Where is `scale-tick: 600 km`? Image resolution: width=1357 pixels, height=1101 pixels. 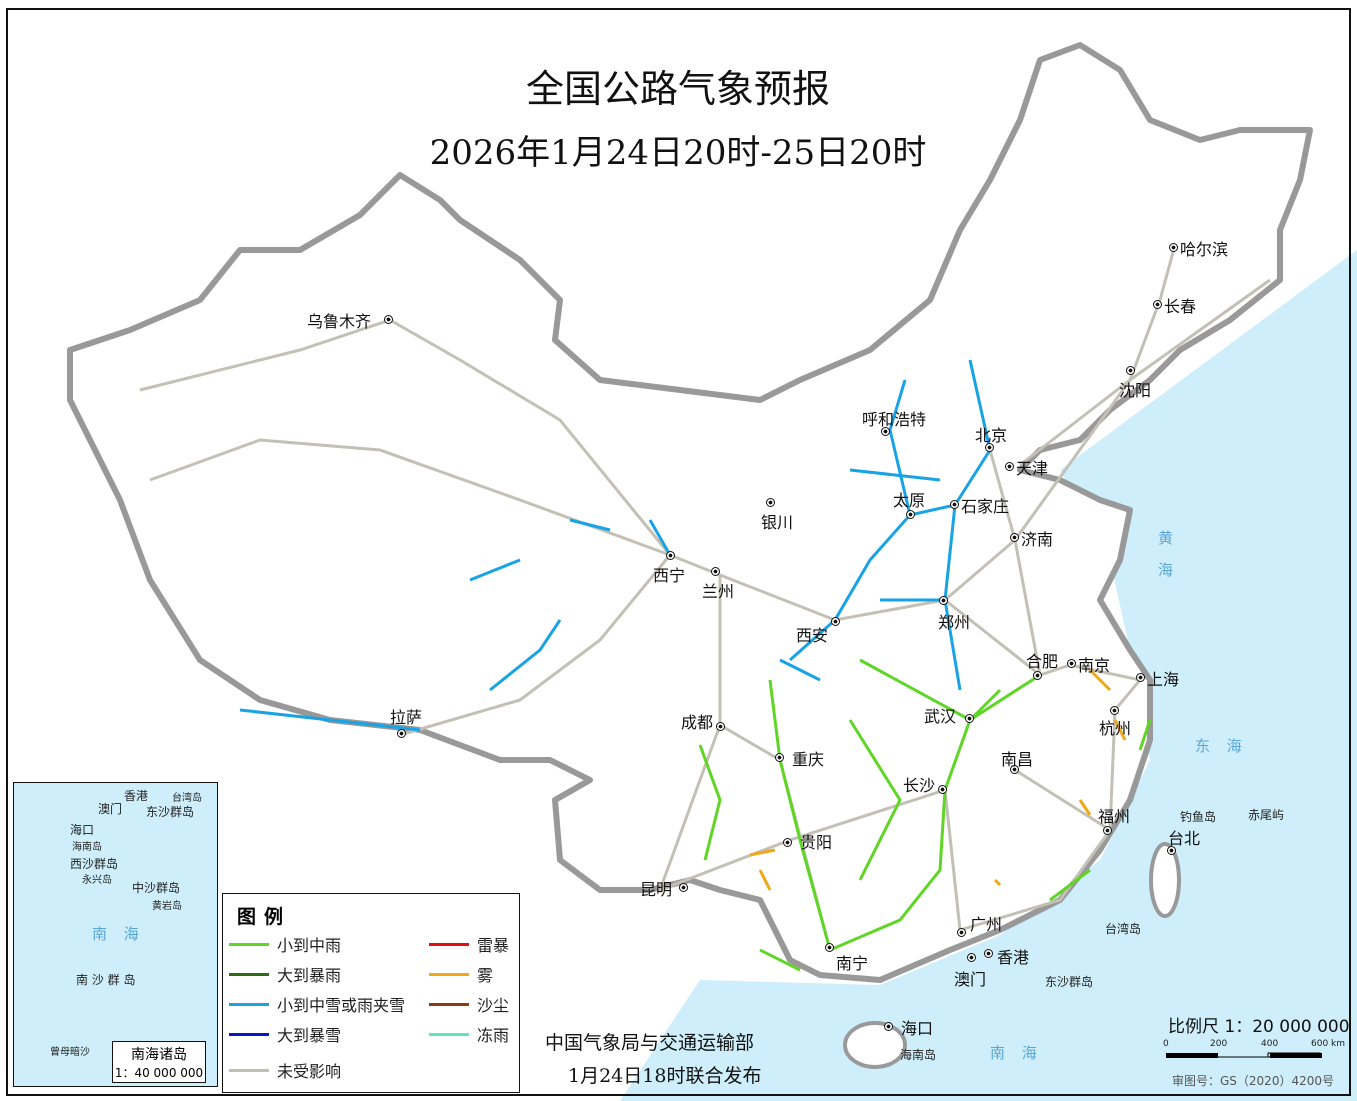
scale-tick: 600 km is located at coordinates (1328, 1044).